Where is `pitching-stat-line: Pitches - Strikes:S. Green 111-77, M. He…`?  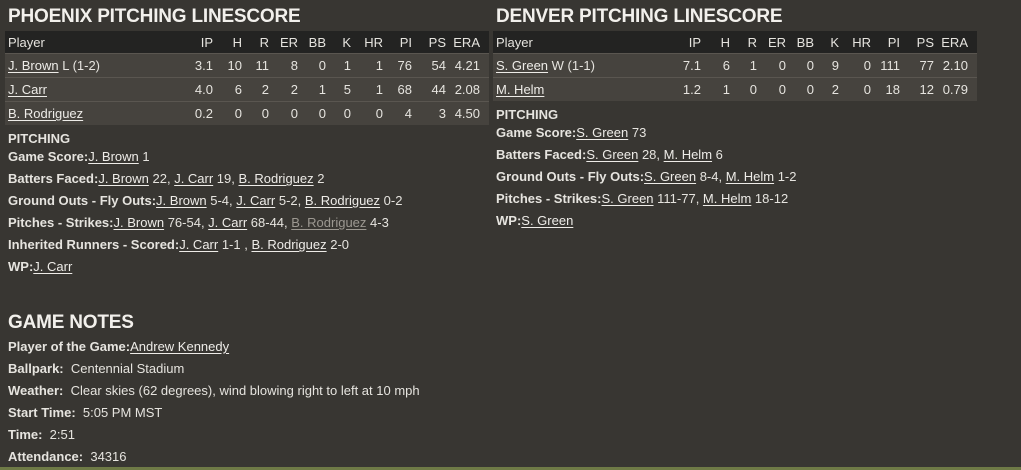 pitching-stat-line: Pitches - Strikes:S. Green 111-77, M. He… is located at coordinates (733, 199).